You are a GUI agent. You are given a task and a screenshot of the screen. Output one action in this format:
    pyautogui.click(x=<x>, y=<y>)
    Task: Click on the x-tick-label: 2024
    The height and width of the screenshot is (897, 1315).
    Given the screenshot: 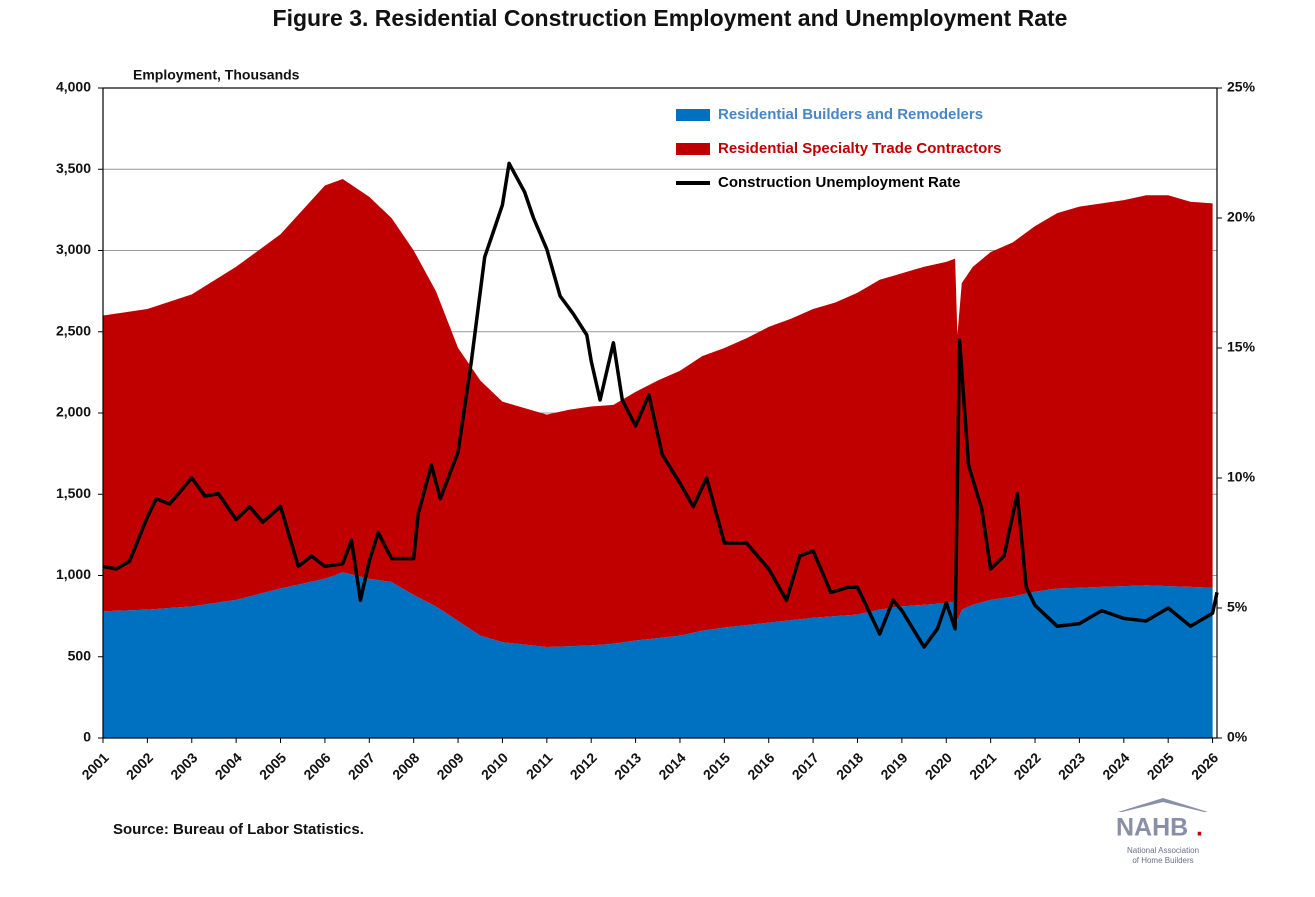 What is the action you would take?
    pyautogui.click(x=1115, y=765)
    